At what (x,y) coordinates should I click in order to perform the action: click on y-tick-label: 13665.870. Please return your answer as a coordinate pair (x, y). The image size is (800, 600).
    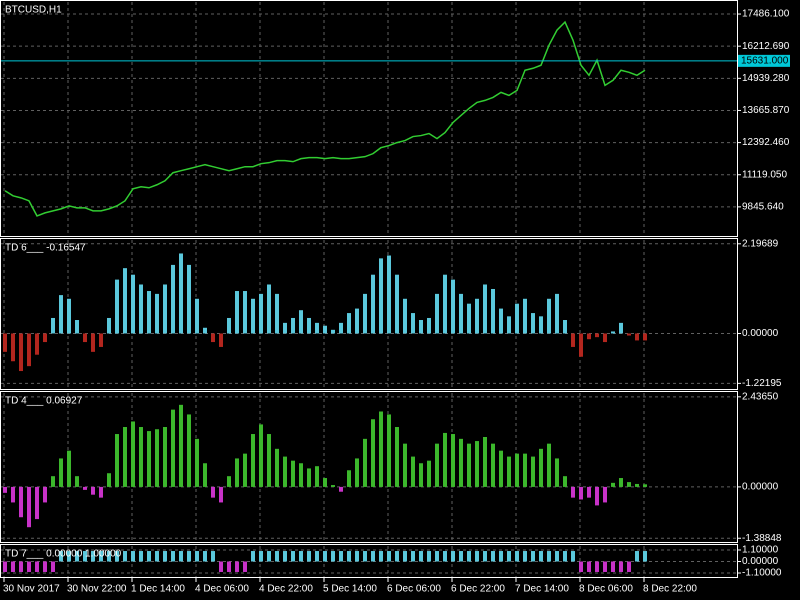
    Looking at the image, I should click on (766, 110).